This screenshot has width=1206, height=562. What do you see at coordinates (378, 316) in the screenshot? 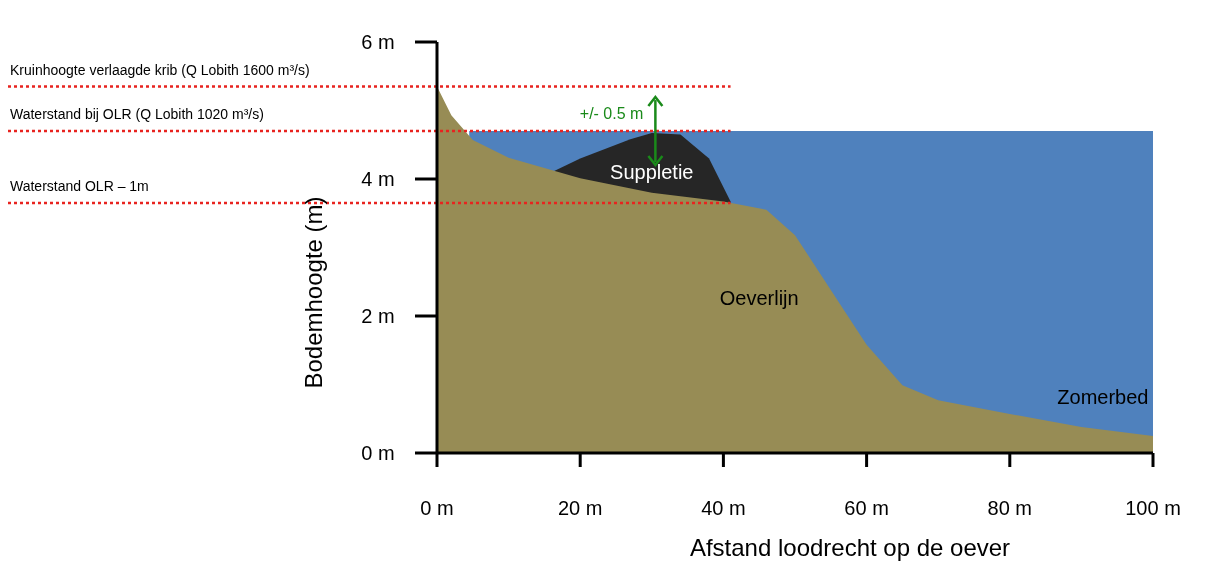
I see `y-tick-label: 2 m` at bounding box center [378, 316].